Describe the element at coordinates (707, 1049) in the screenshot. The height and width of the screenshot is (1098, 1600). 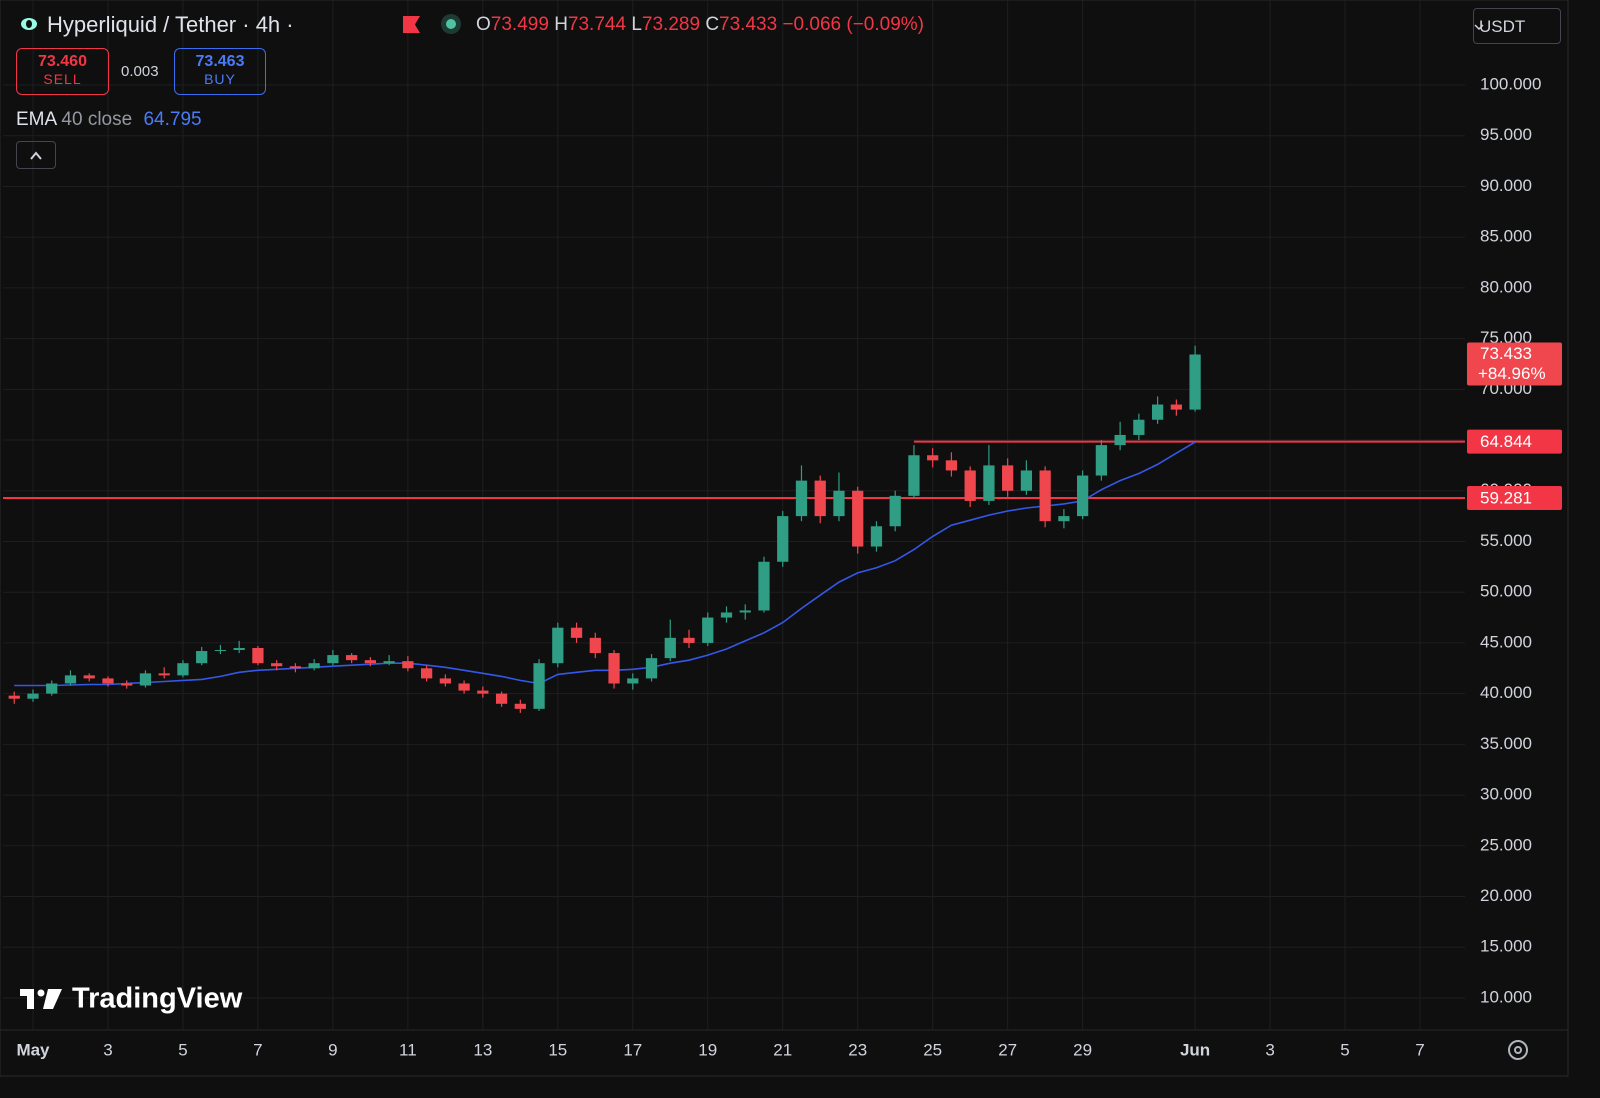
I see `x-tick-label: 19` at that location.